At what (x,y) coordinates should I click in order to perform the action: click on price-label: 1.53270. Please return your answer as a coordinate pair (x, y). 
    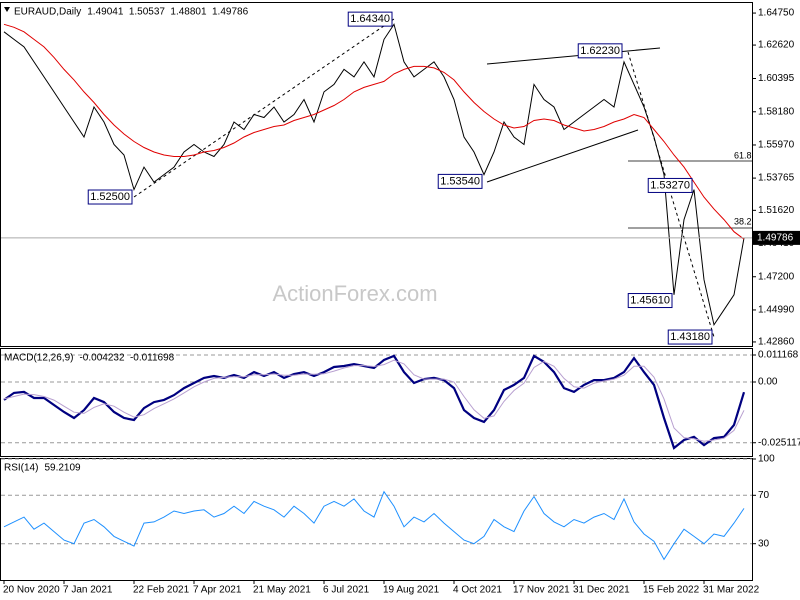
    Looking at the image, I should click on (670, 185).